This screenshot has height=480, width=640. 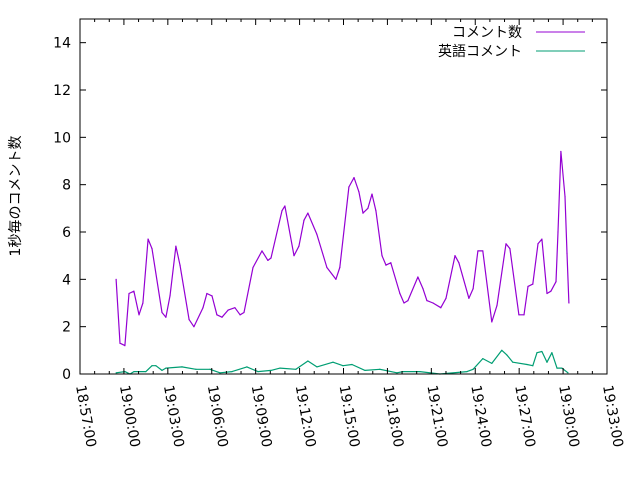 What do you see at coordinates (129, 416) in the screenshot?
I see `x-tick-label: 19:00:00` at bounding box center [129, 416].